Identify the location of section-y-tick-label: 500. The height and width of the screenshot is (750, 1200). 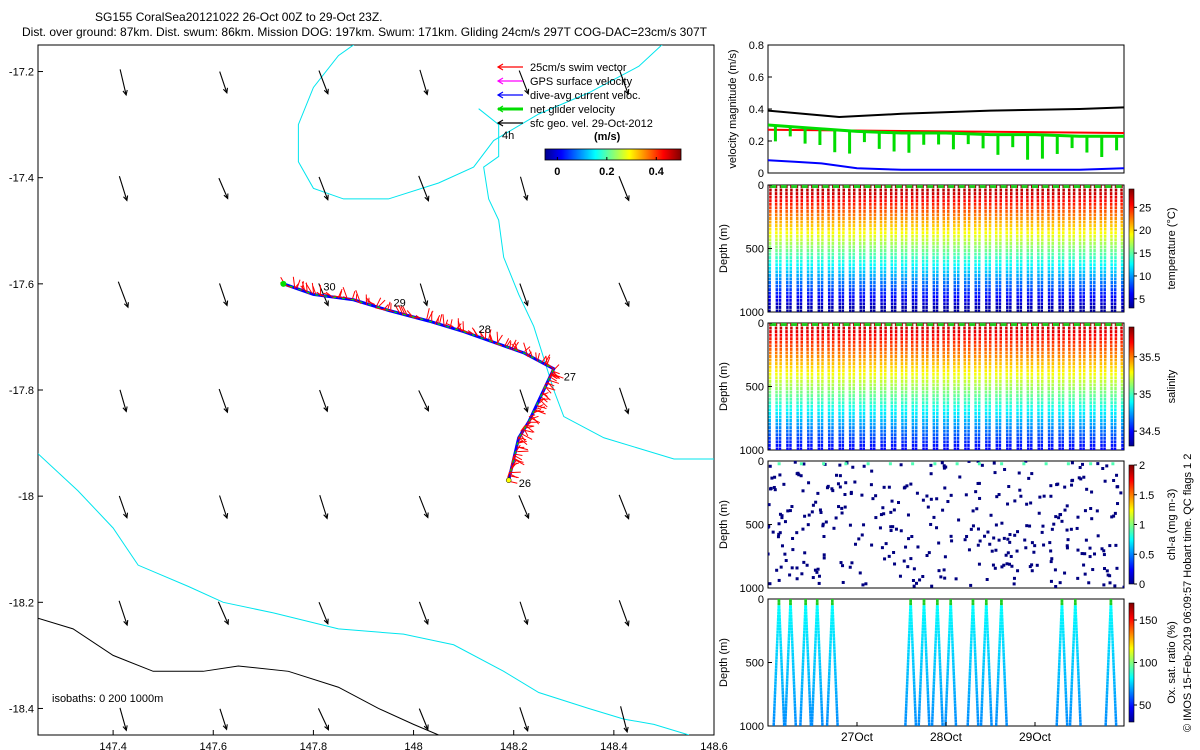
(755, 250).